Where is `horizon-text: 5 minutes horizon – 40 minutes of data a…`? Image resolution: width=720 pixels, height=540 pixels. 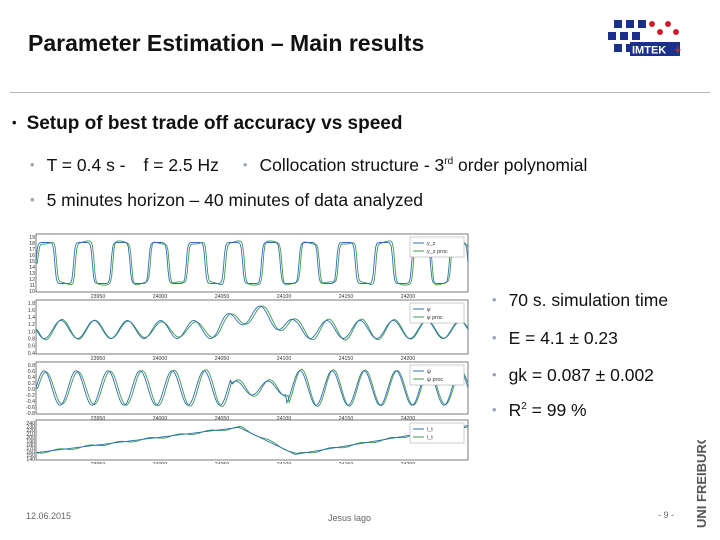
horizon-text: 5 minutes horizon – 40 minutes of data a… is located at coordinates (235, 200).